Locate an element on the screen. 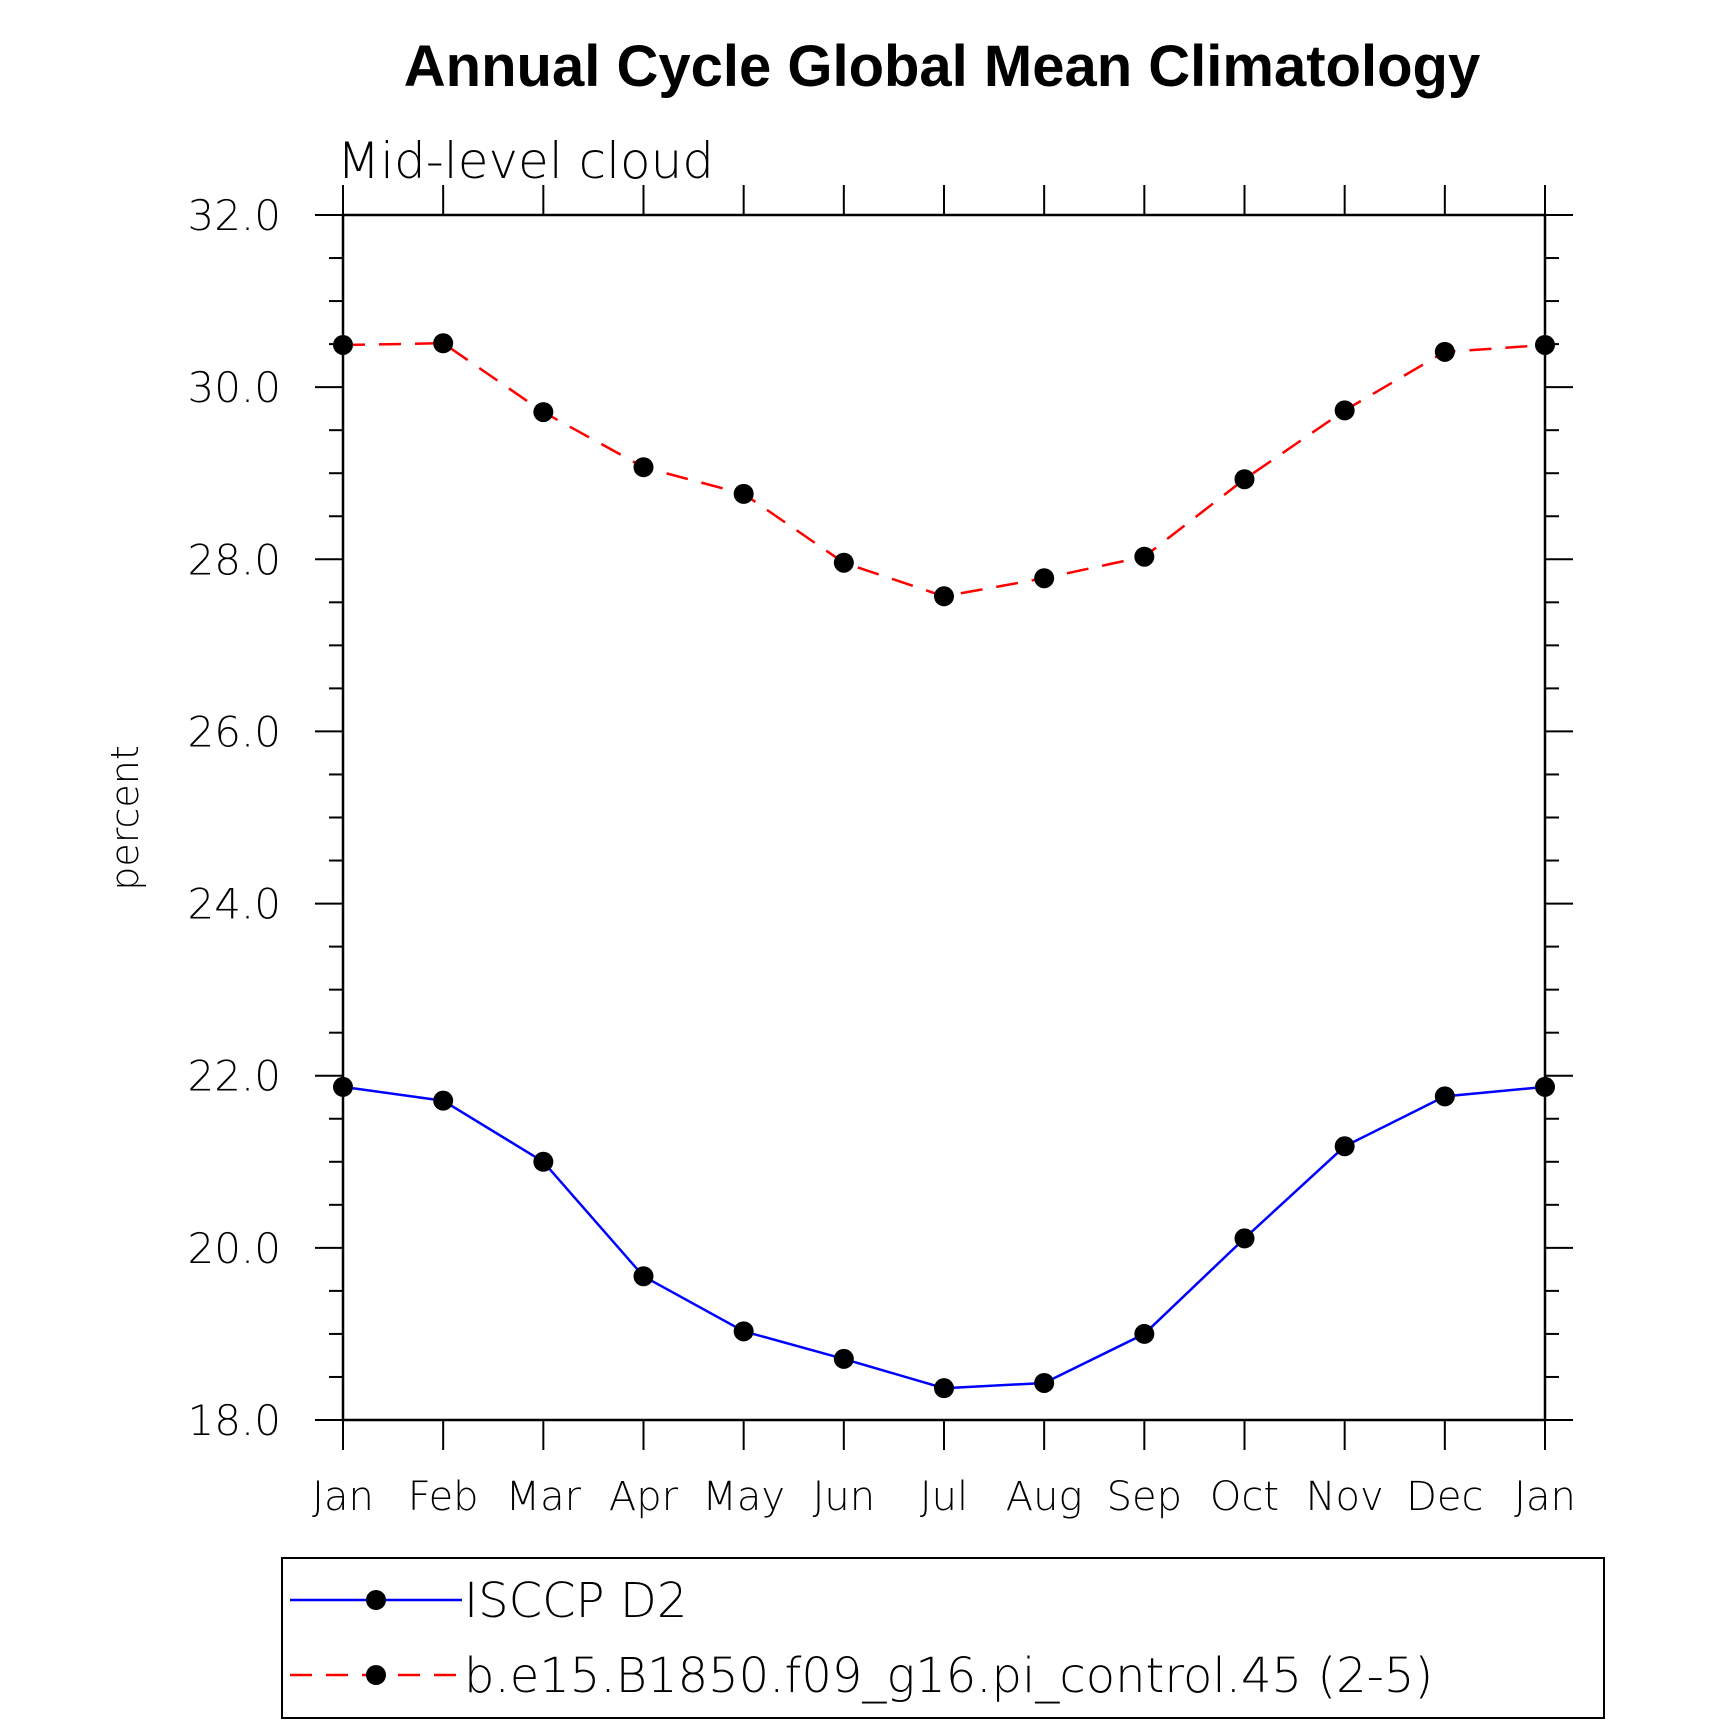  y-tick-label: 20.0 is located at coordinates (234, 1248).